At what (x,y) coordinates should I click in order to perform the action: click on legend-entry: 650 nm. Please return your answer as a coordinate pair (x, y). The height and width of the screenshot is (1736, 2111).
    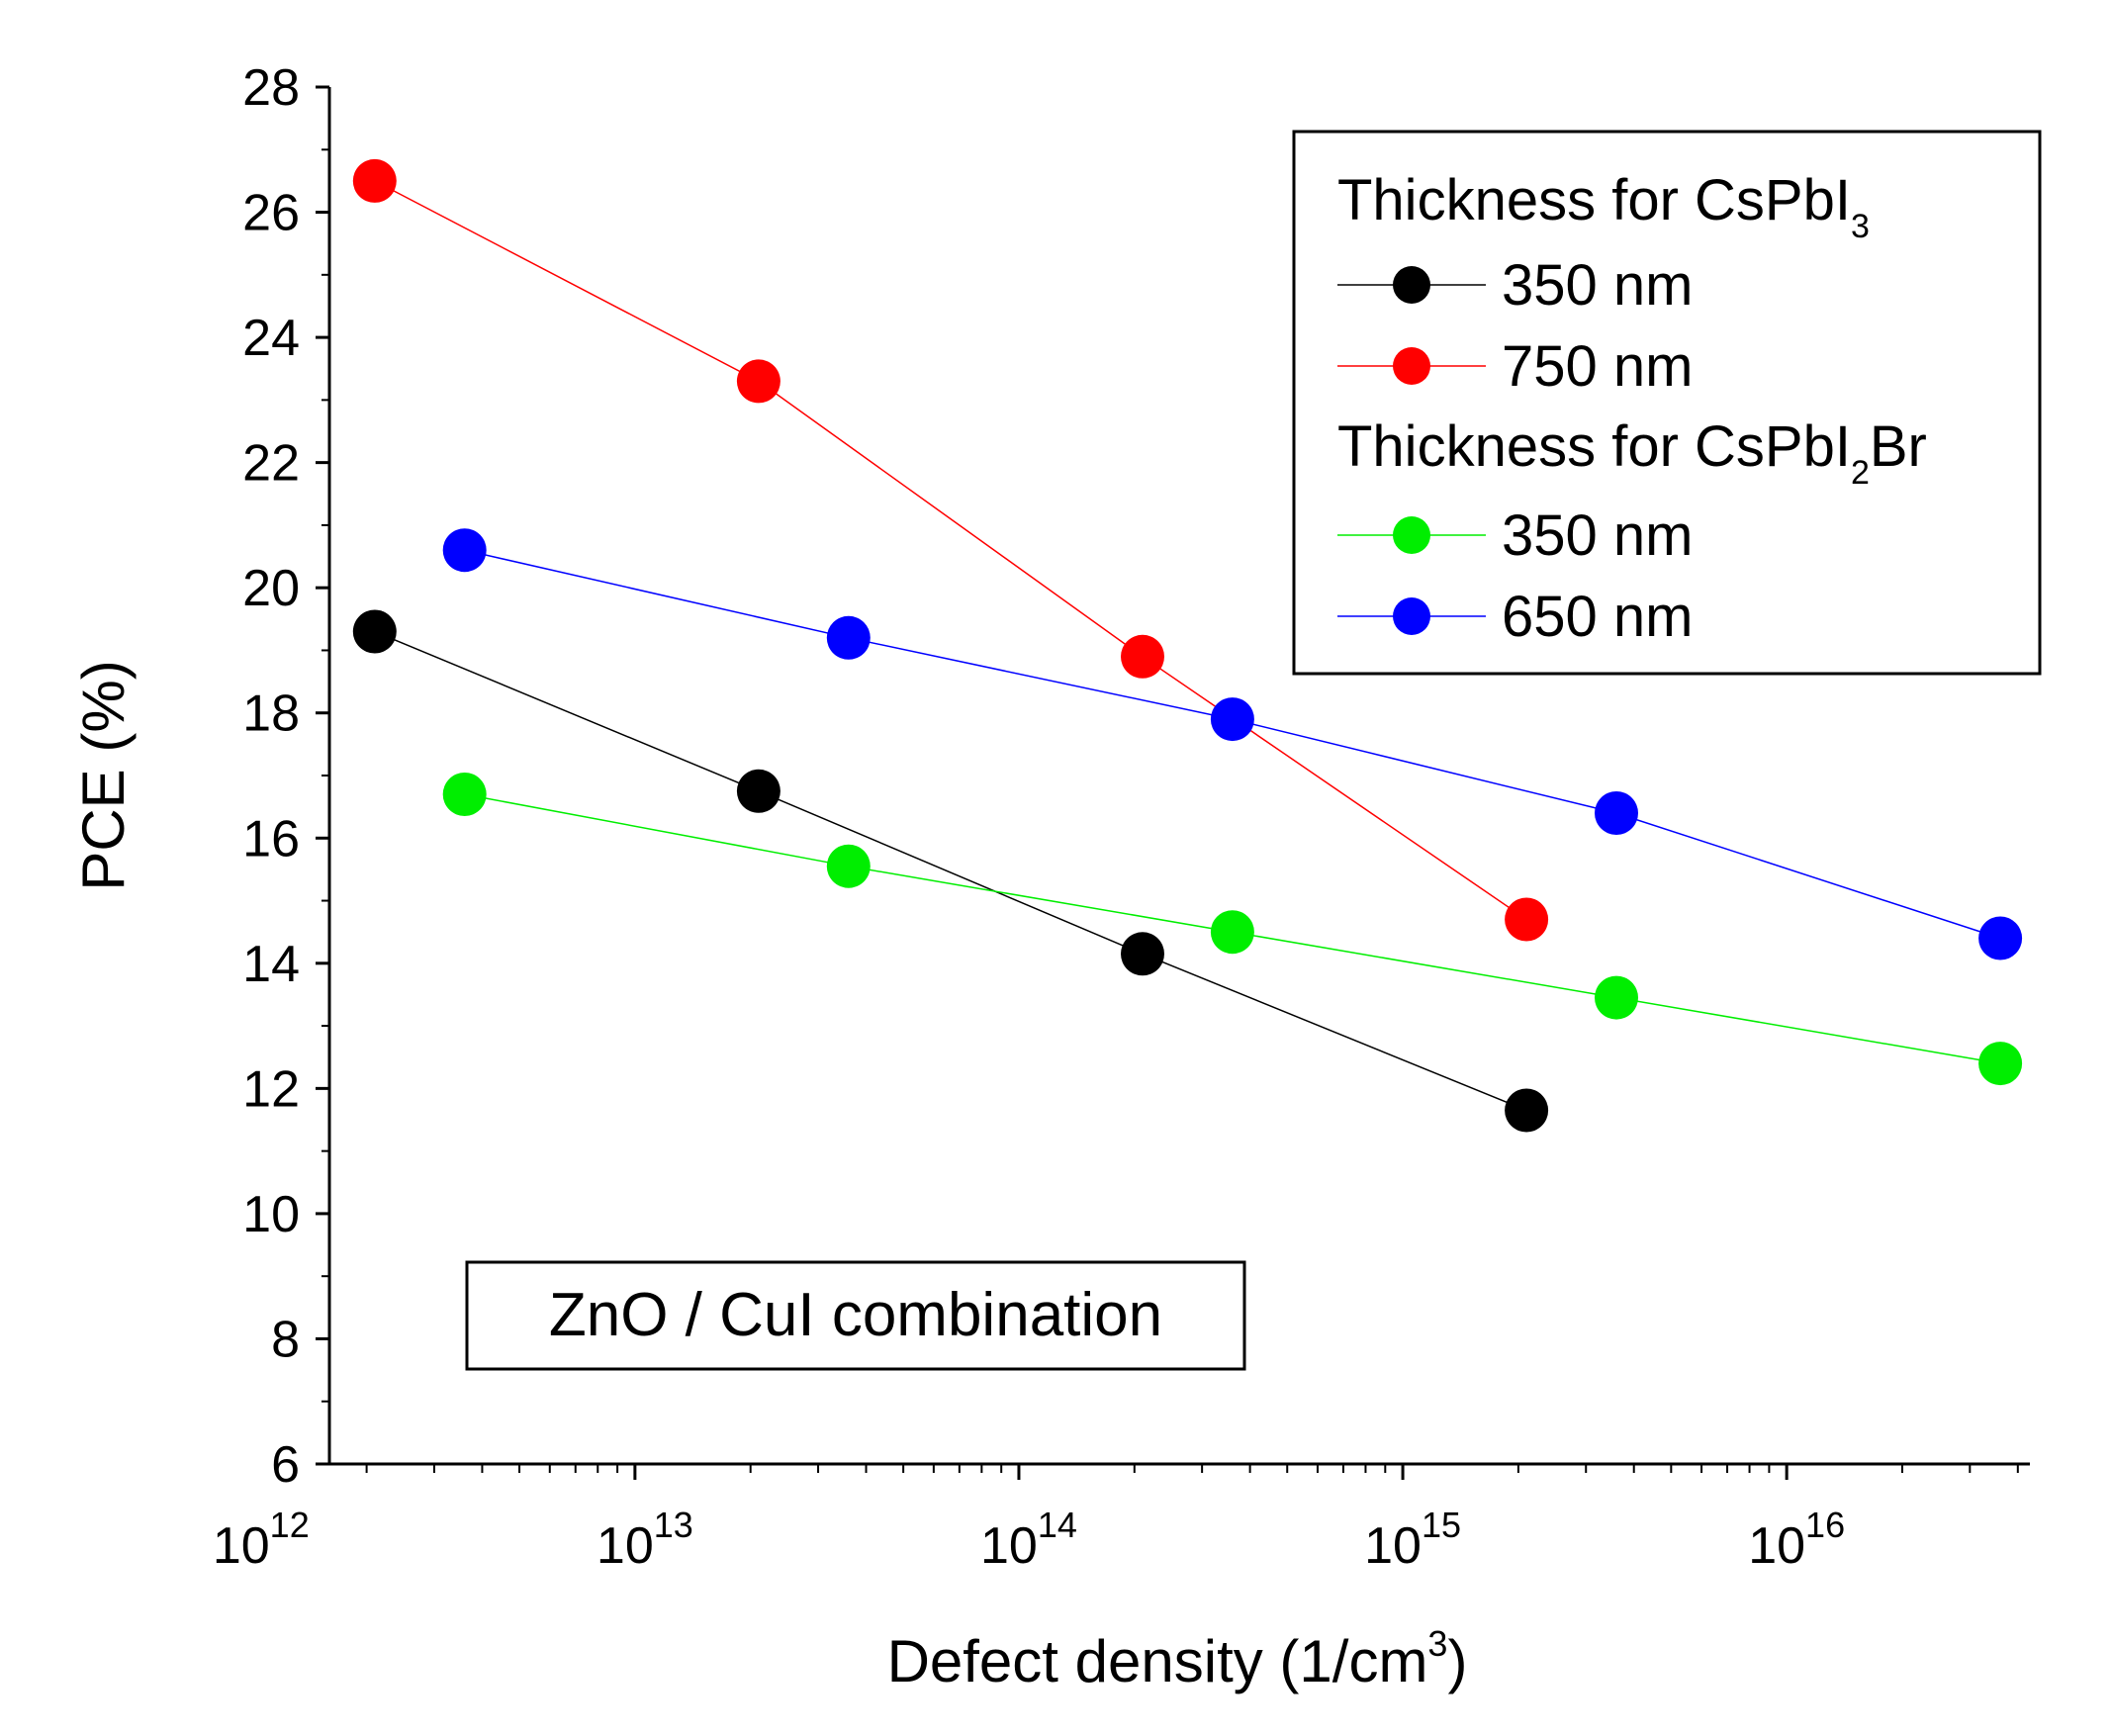
    Looking at the image, I should click on (1515, 617).